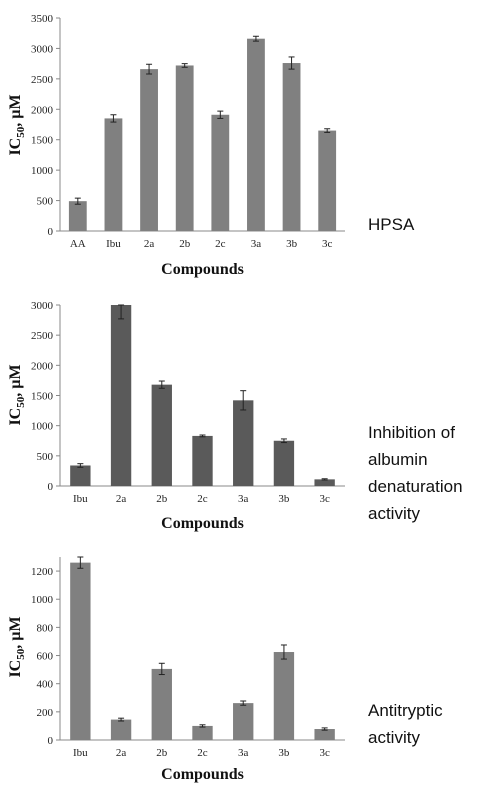  Describe the element at coordinates (45, 685) in the screenshot. I see `y-tick-label: 400` at that location.